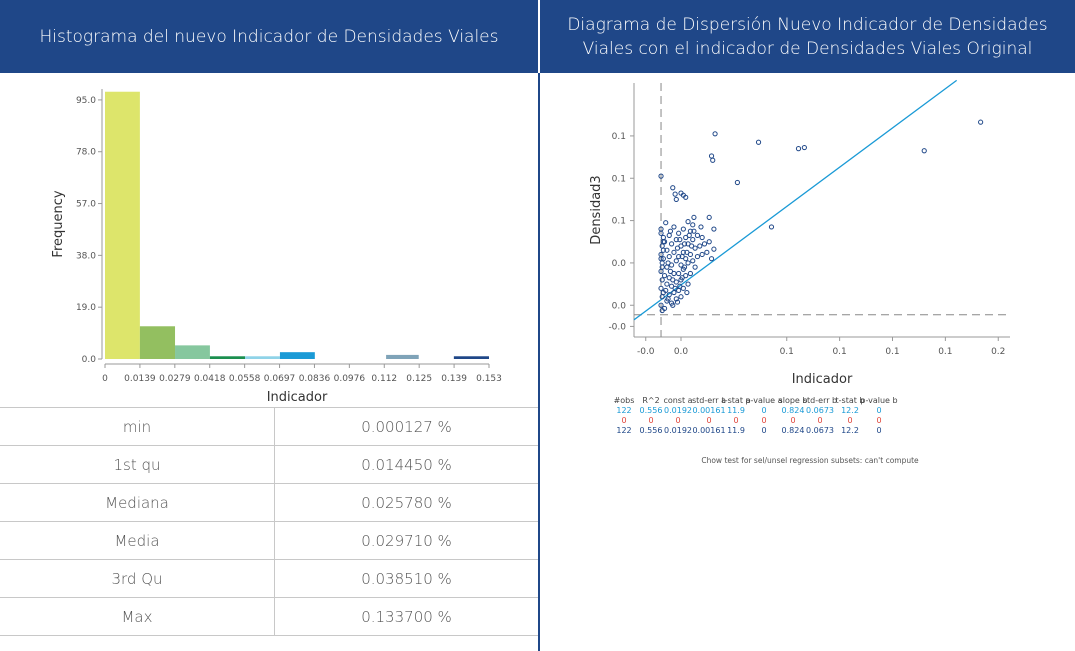  I want to click on stats-row: min 0.000127 %, so click(269, 426).